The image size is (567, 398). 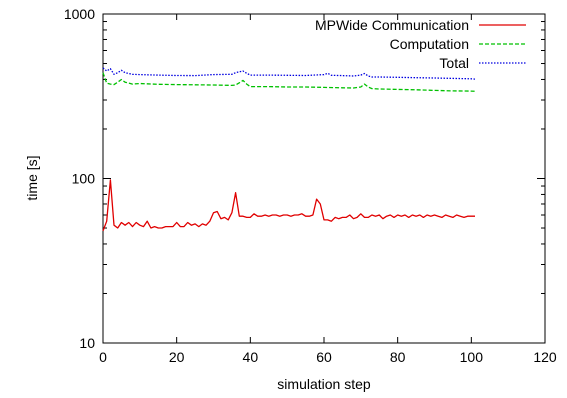 What do you see at coordinates (289, 73) in the screenshot?
I see `series-line-total` at bounding box center [289, 73].